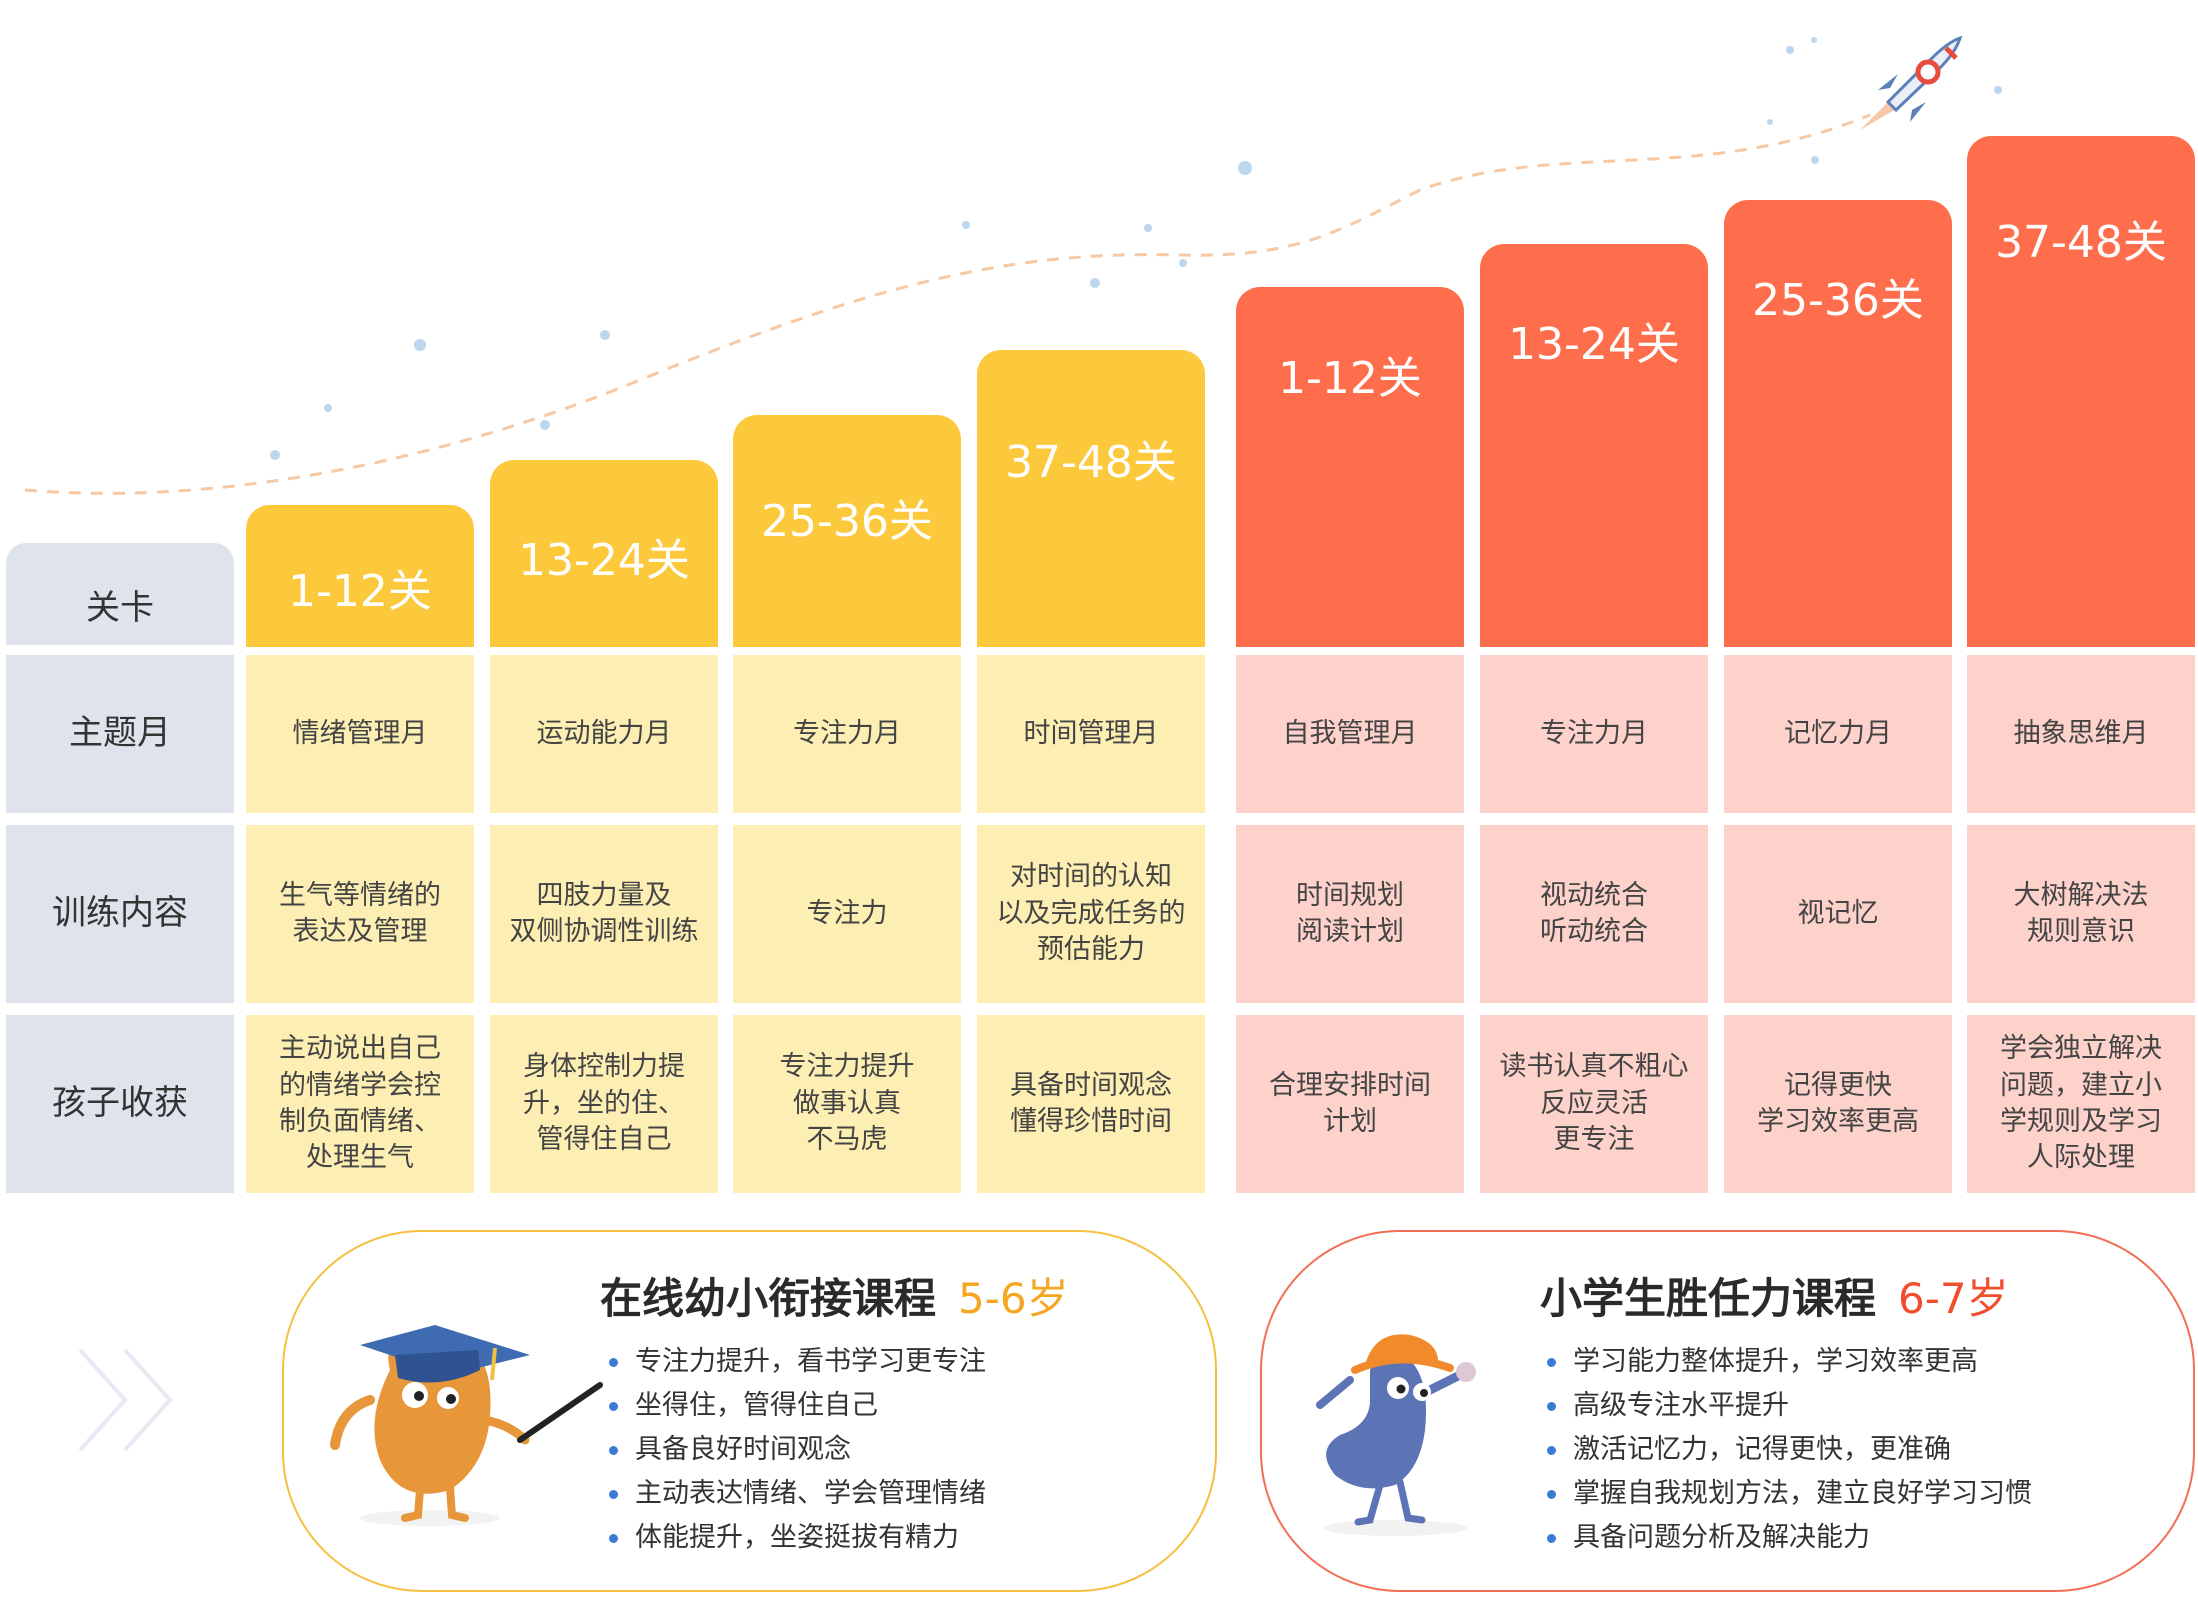 Image resolution: width=2198 pixels, height=1605 pixels. I want to click on list-item: 学习能力整体提升，学习效率更高, so click(1788, 1362).